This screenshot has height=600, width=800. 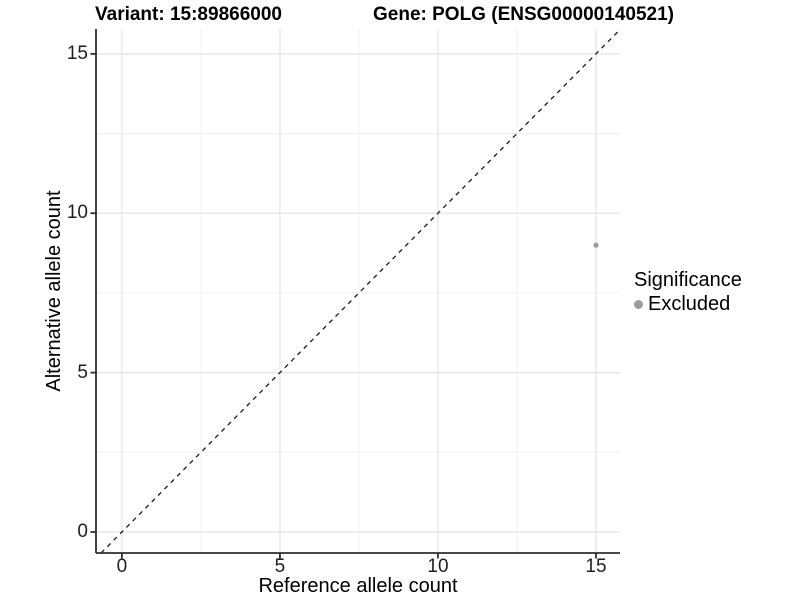 I want to click on legend-items: Excluded, so click(x=688, y=304).